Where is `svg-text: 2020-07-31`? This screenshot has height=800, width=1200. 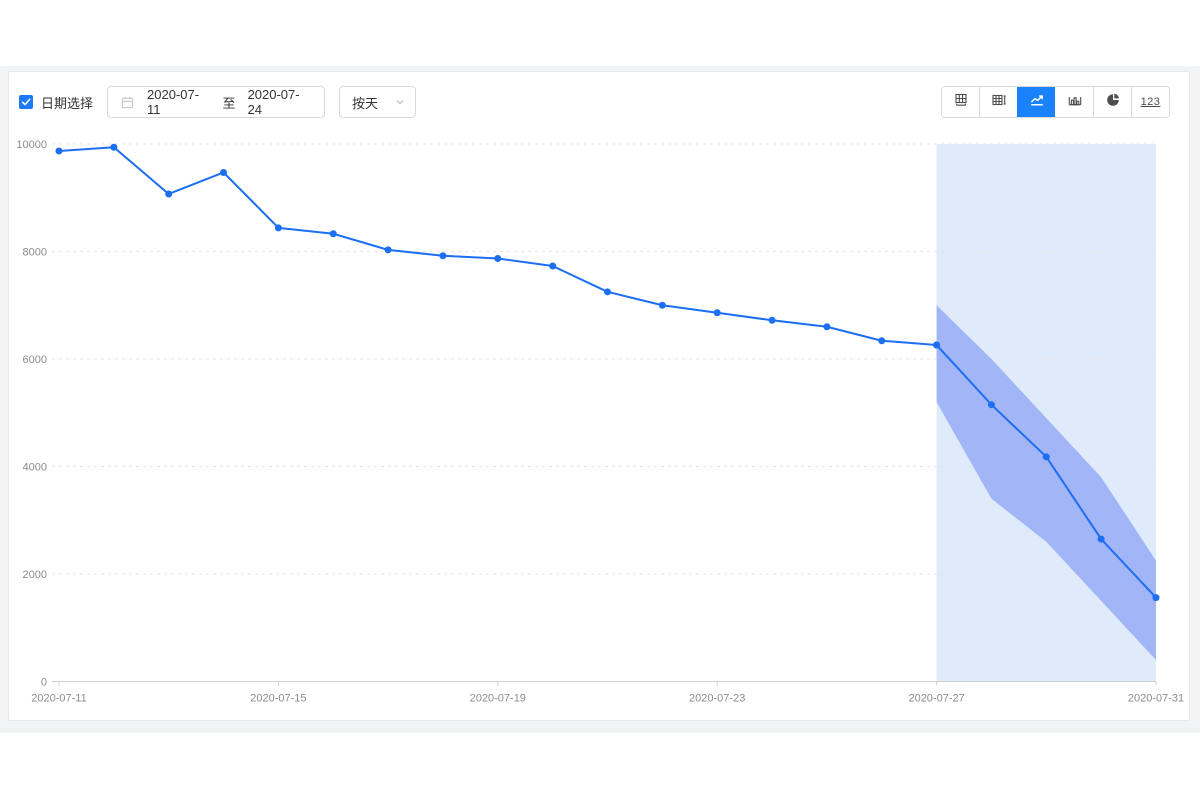
svg-text: 2020-07-31 is located at coordinates (1156, 699).